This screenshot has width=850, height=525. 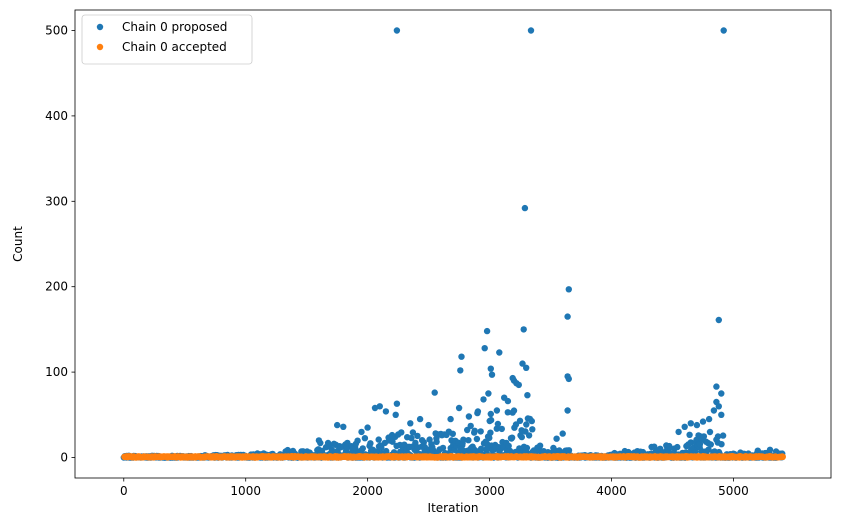 I want to click on x-axis-label: Iteration, so click(x=453, y=508).